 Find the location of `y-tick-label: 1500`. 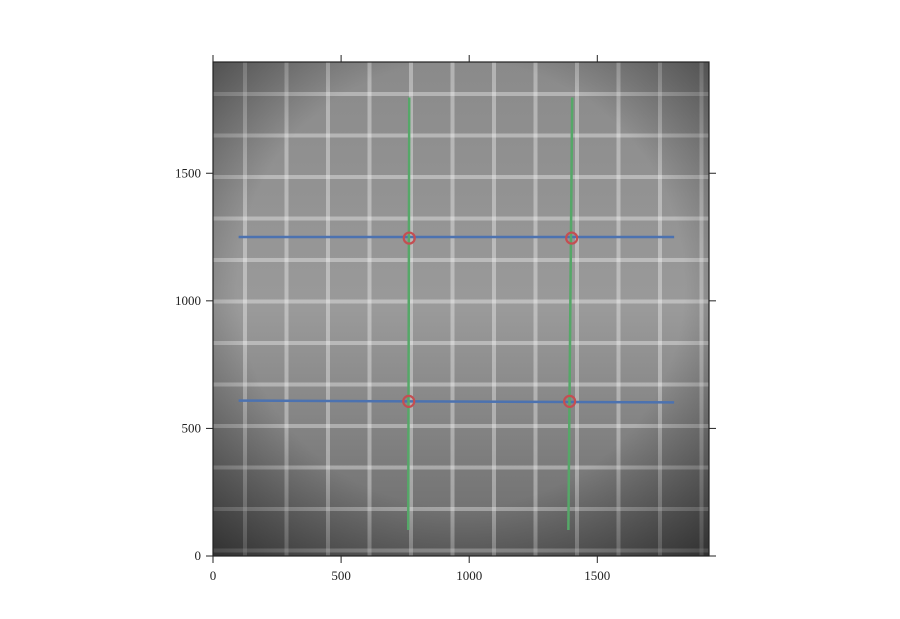

y-tick-label: 1500 is located at coordinates (188, 172).